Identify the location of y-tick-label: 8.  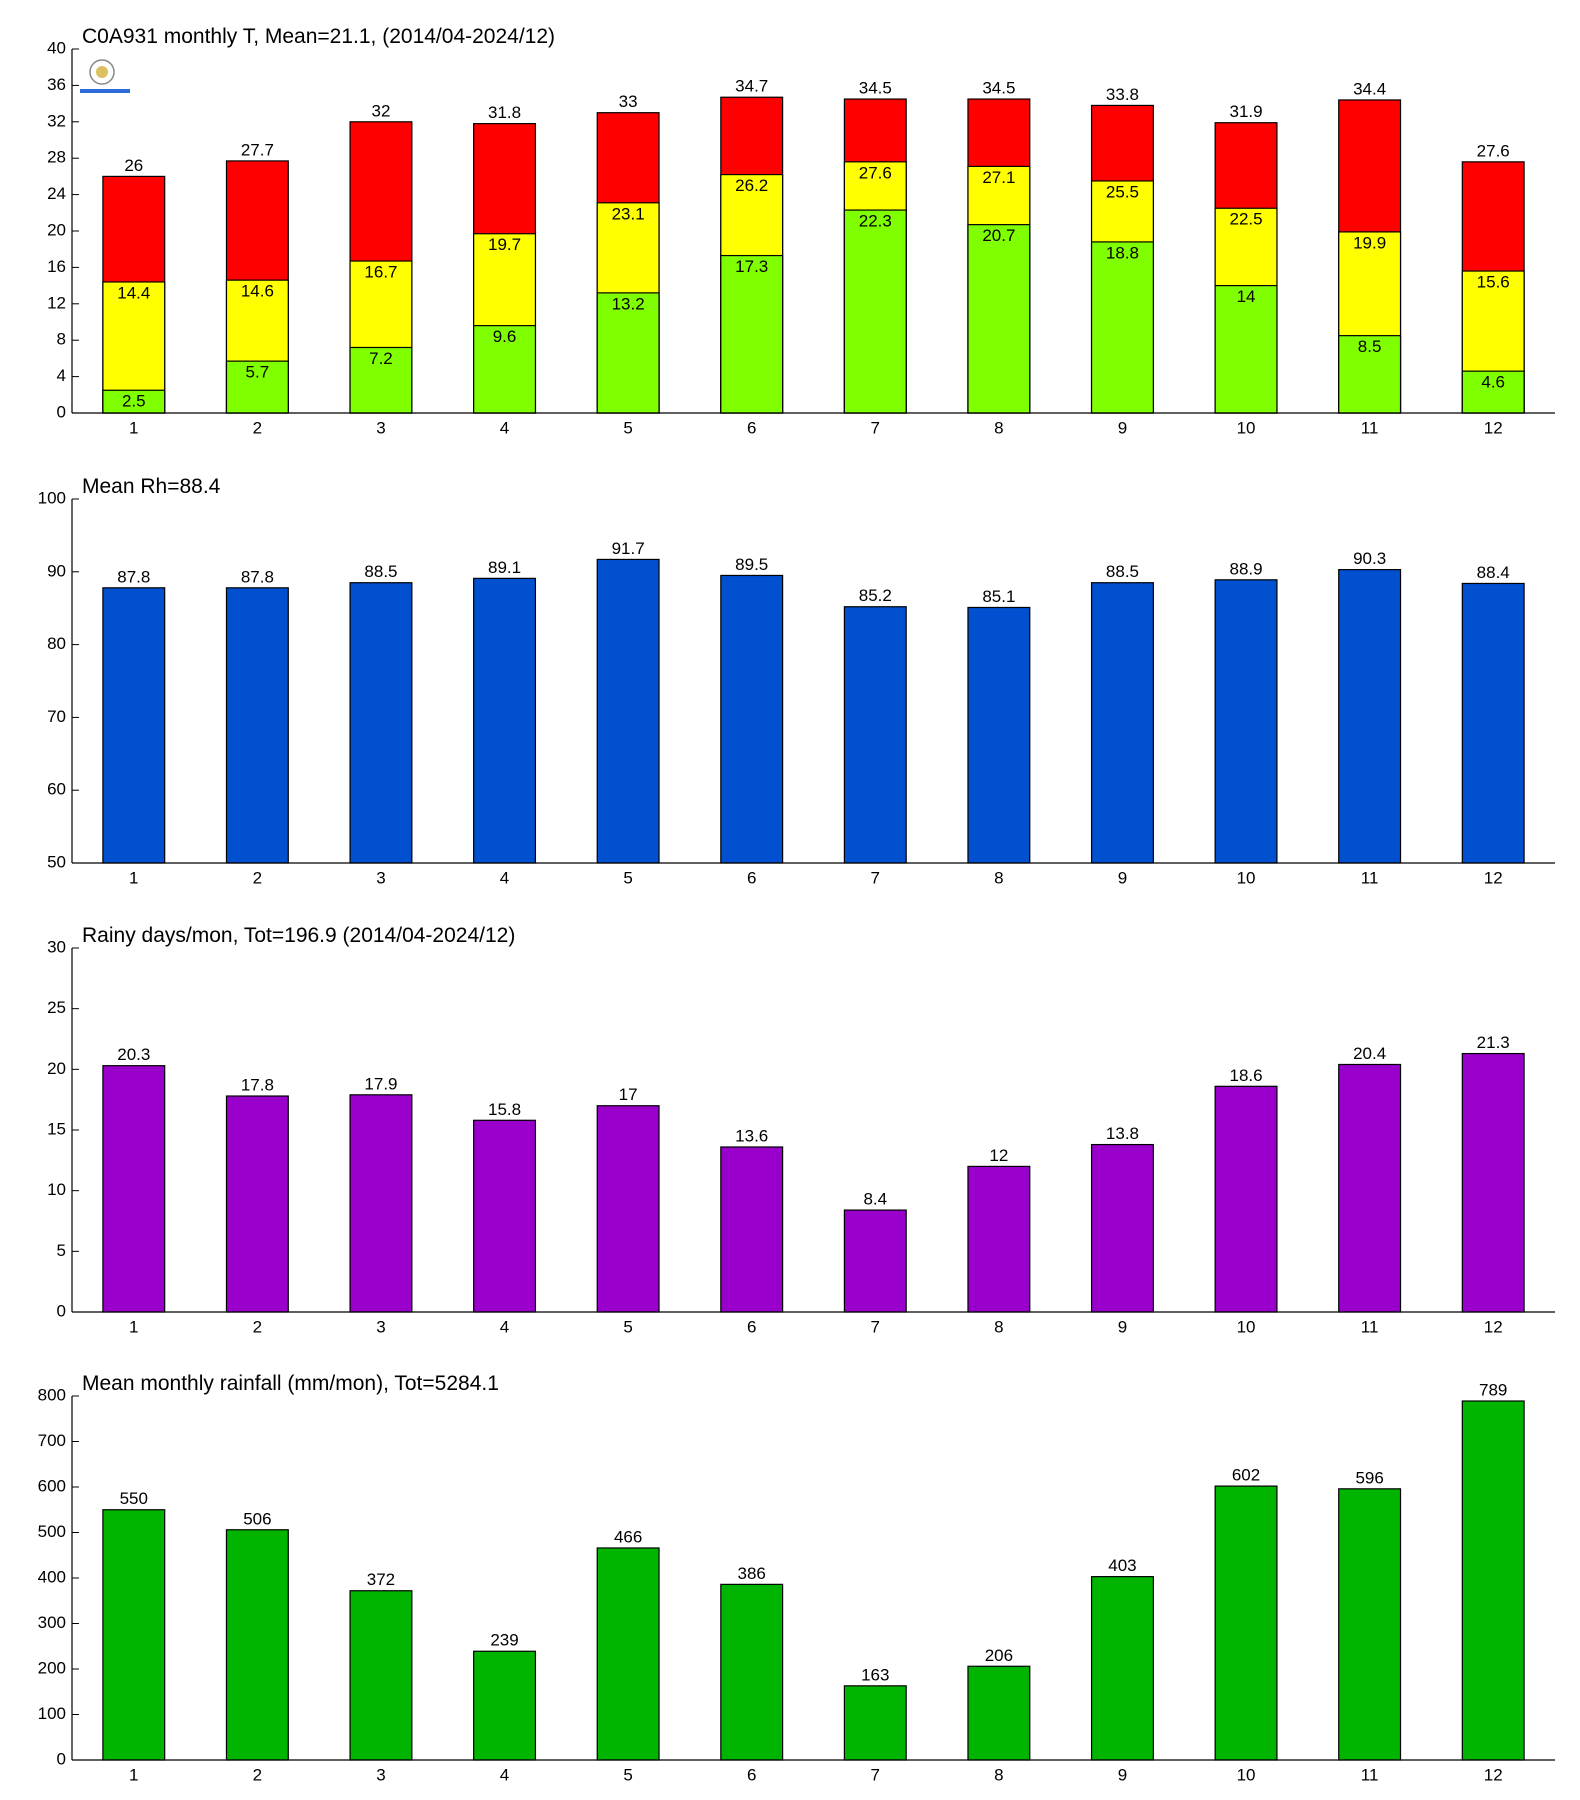
(61, 339).